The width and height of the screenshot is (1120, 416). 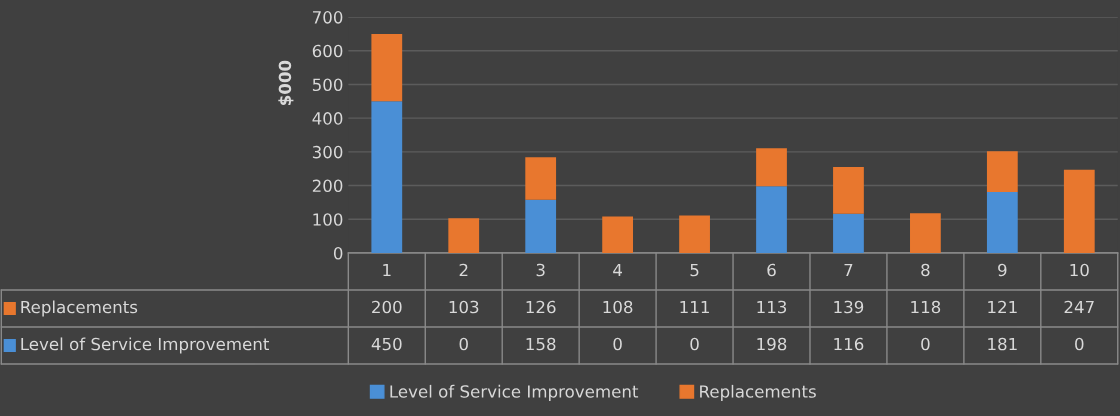 I want to click on x-tick-label: 9, so click(x=1002, y=270).